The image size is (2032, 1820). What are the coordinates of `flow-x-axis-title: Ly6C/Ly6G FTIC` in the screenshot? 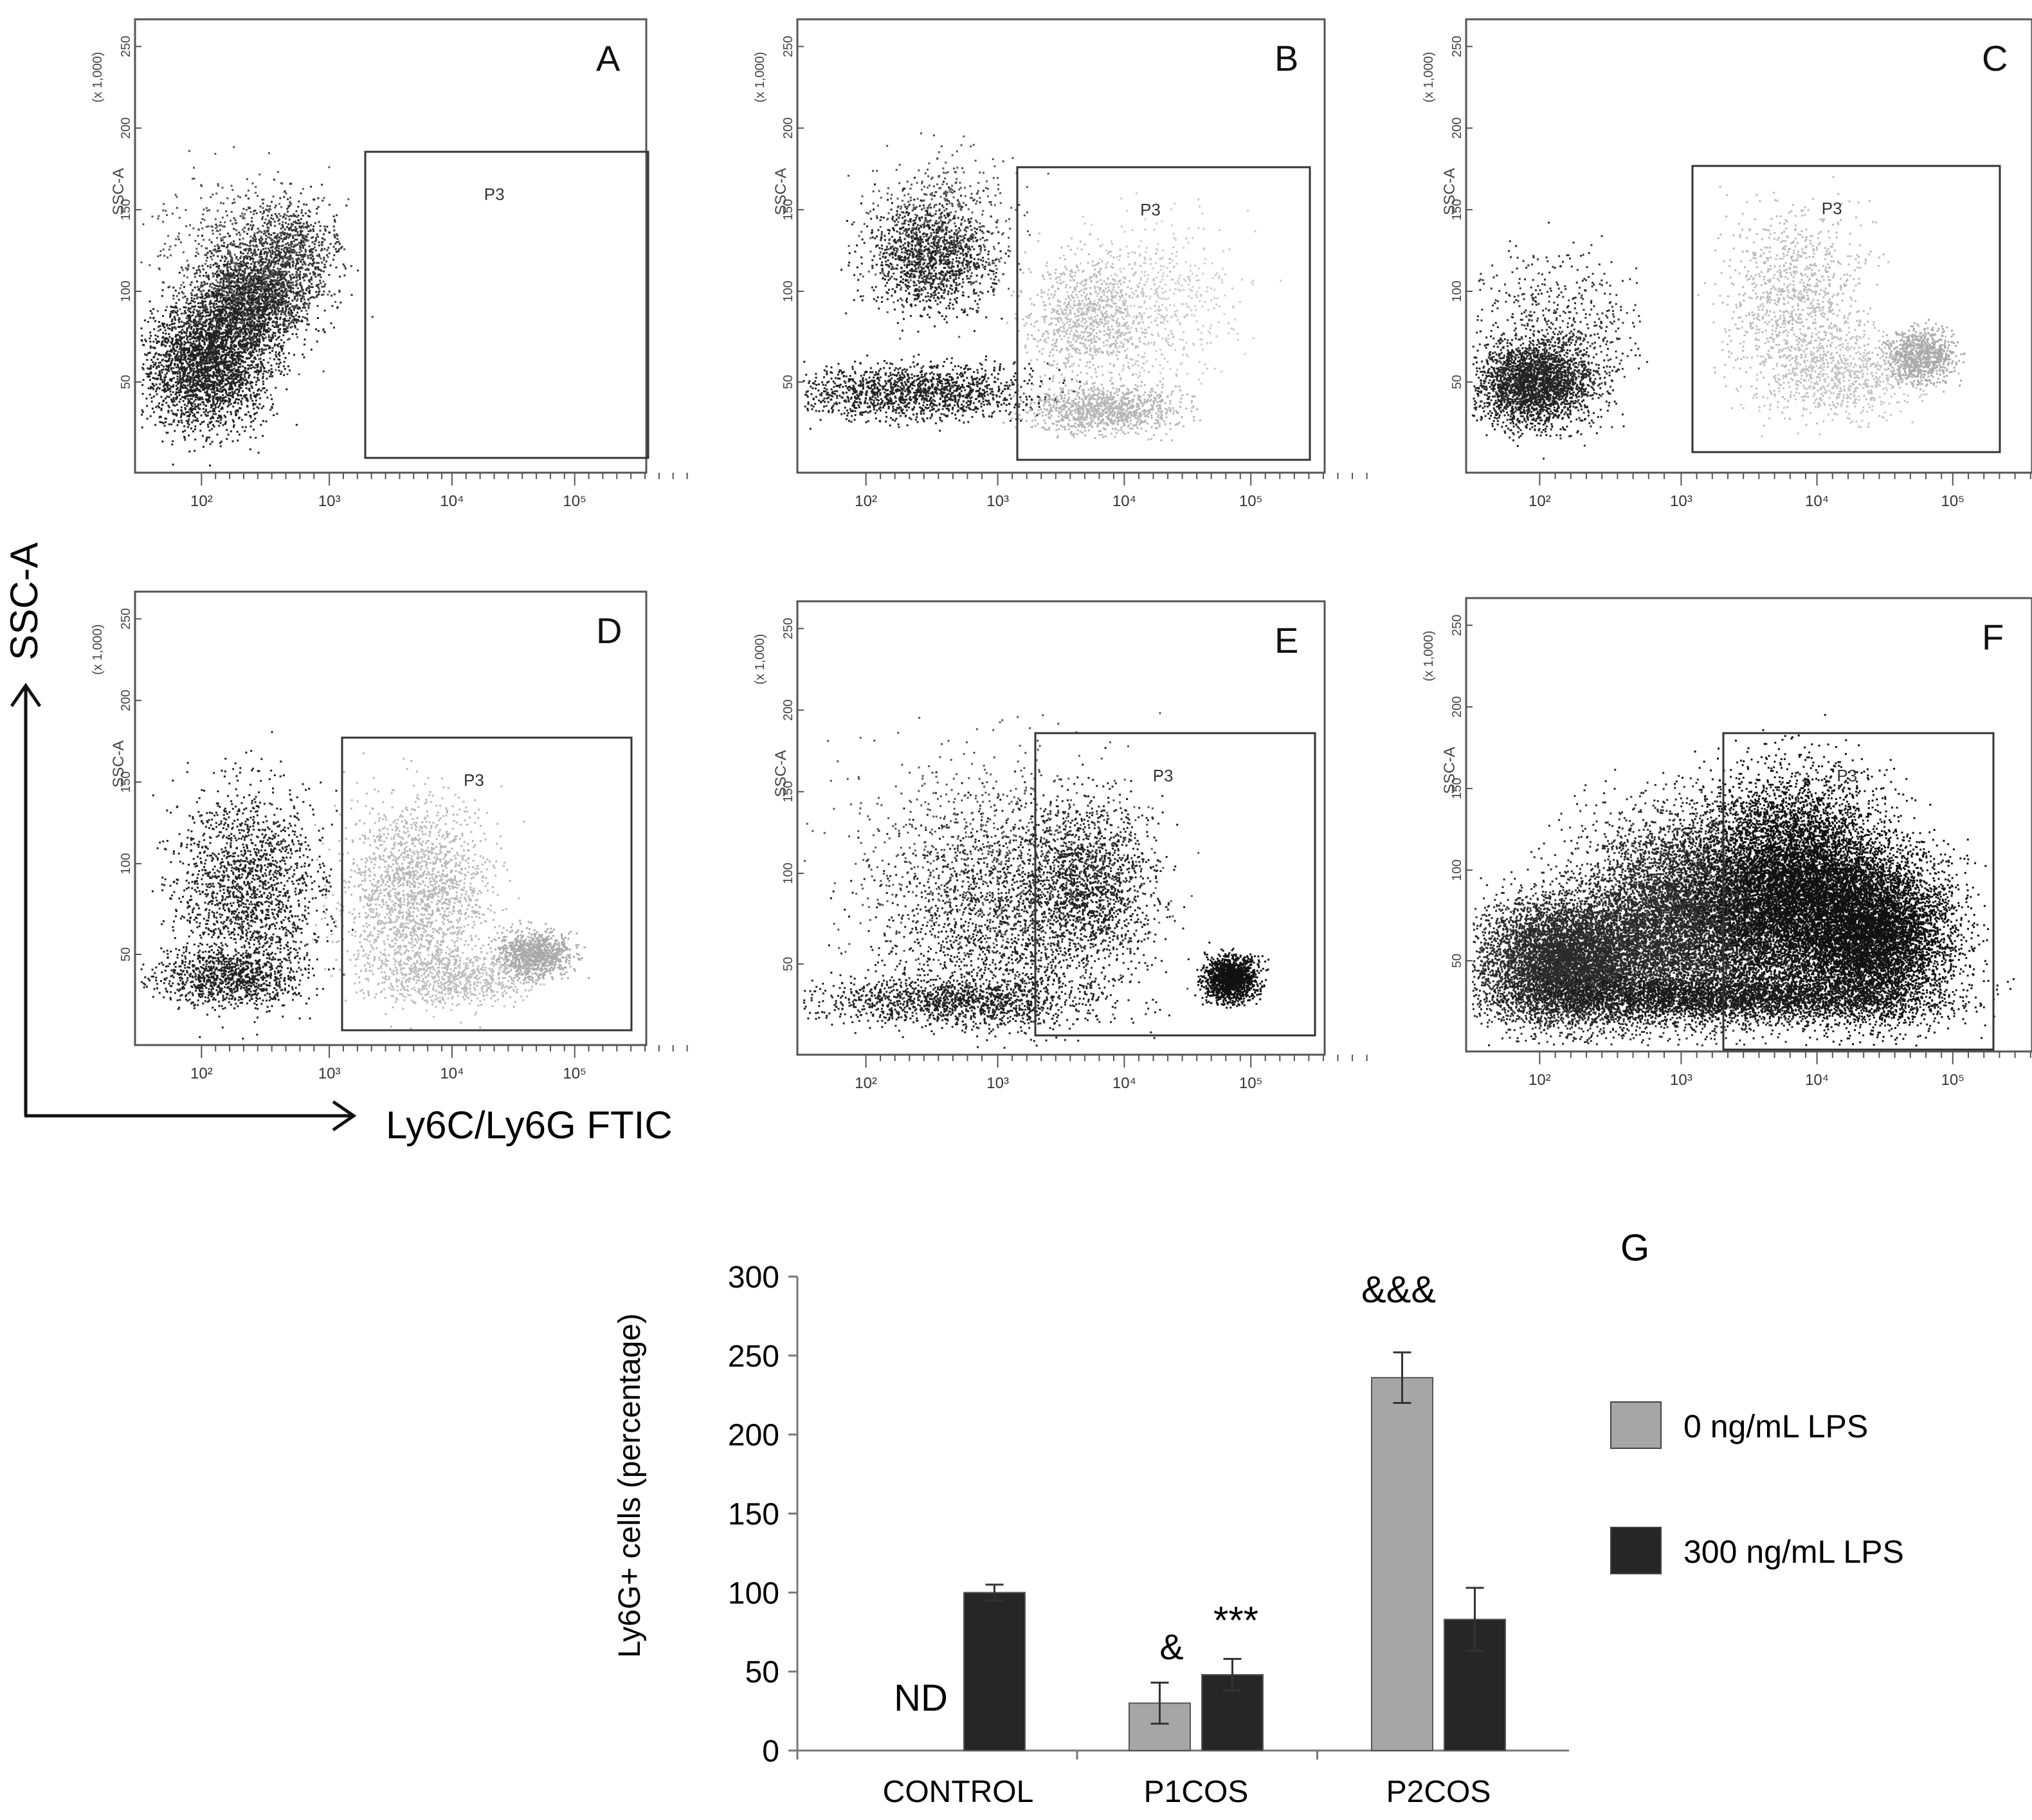 It's located at (529, 1125).